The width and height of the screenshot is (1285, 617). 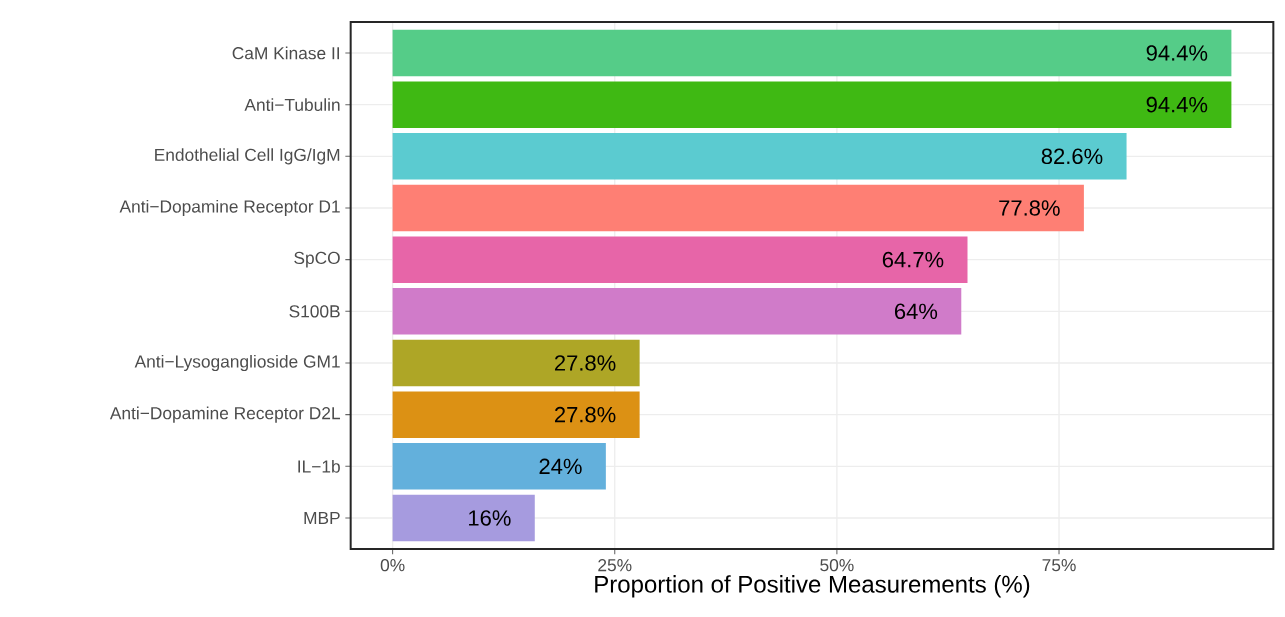 I want to click on data-label: 24%, so click(x=560, y=466).